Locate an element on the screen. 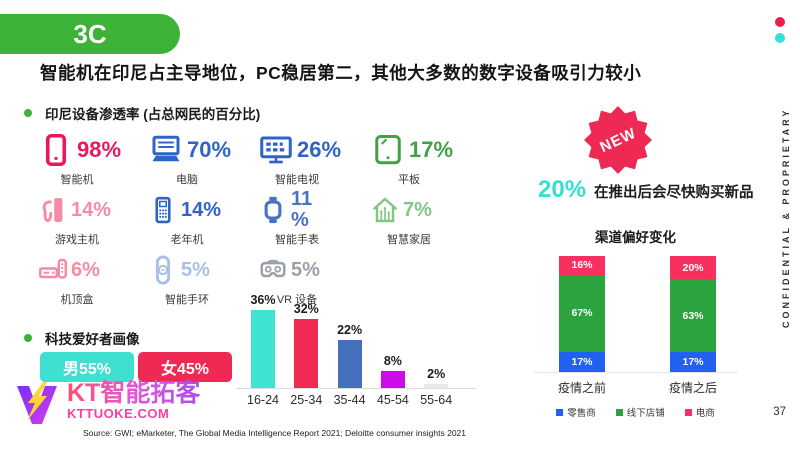 The image size is (800, 450). female-share-pill: 女45% is located at coordinates (185, 367).